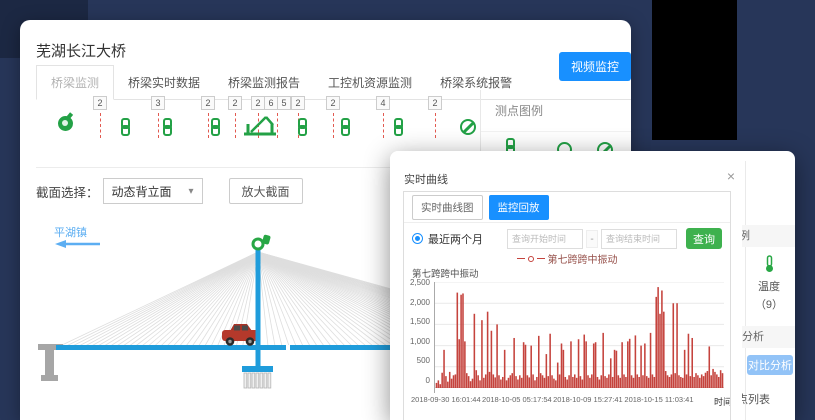  Describe the element at coordinates (427, 380) in the screenshot. I see `y-axis-tick-label: 0` at that location.